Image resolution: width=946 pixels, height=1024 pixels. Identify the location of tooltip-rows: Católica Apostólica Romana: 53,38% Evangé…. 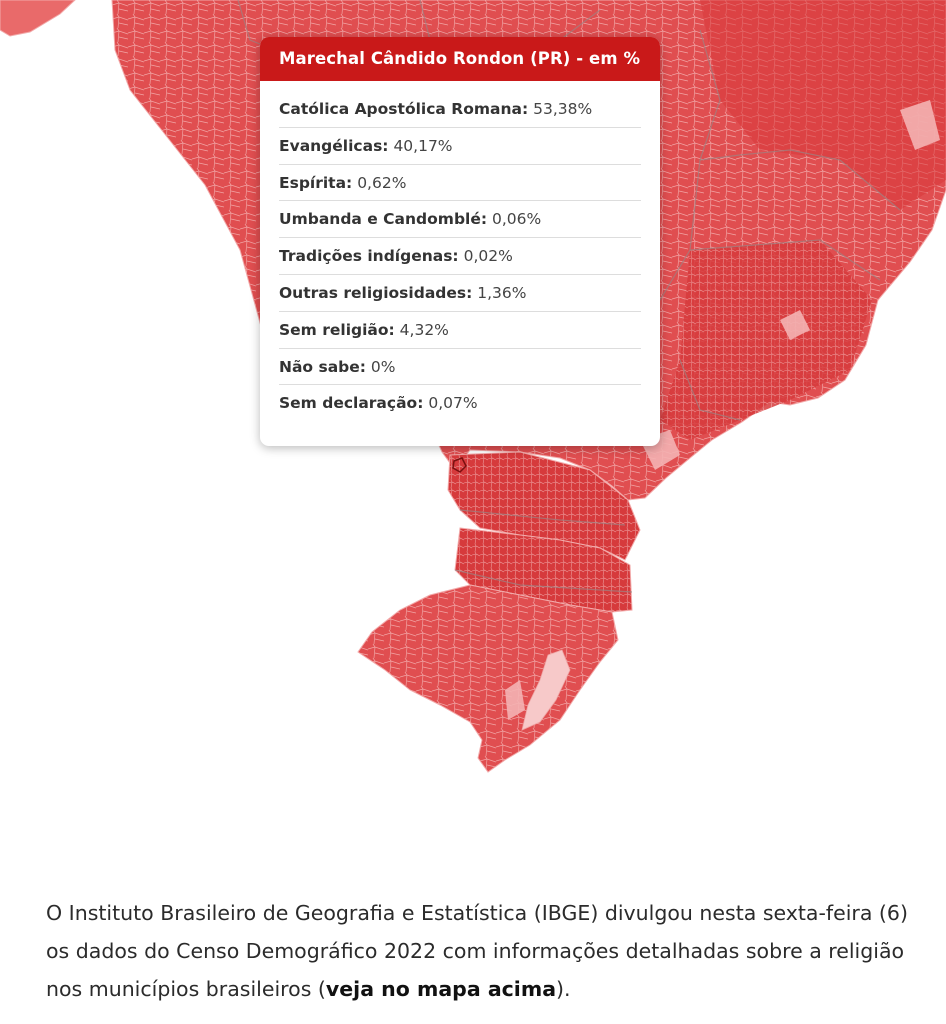
(460, 251).